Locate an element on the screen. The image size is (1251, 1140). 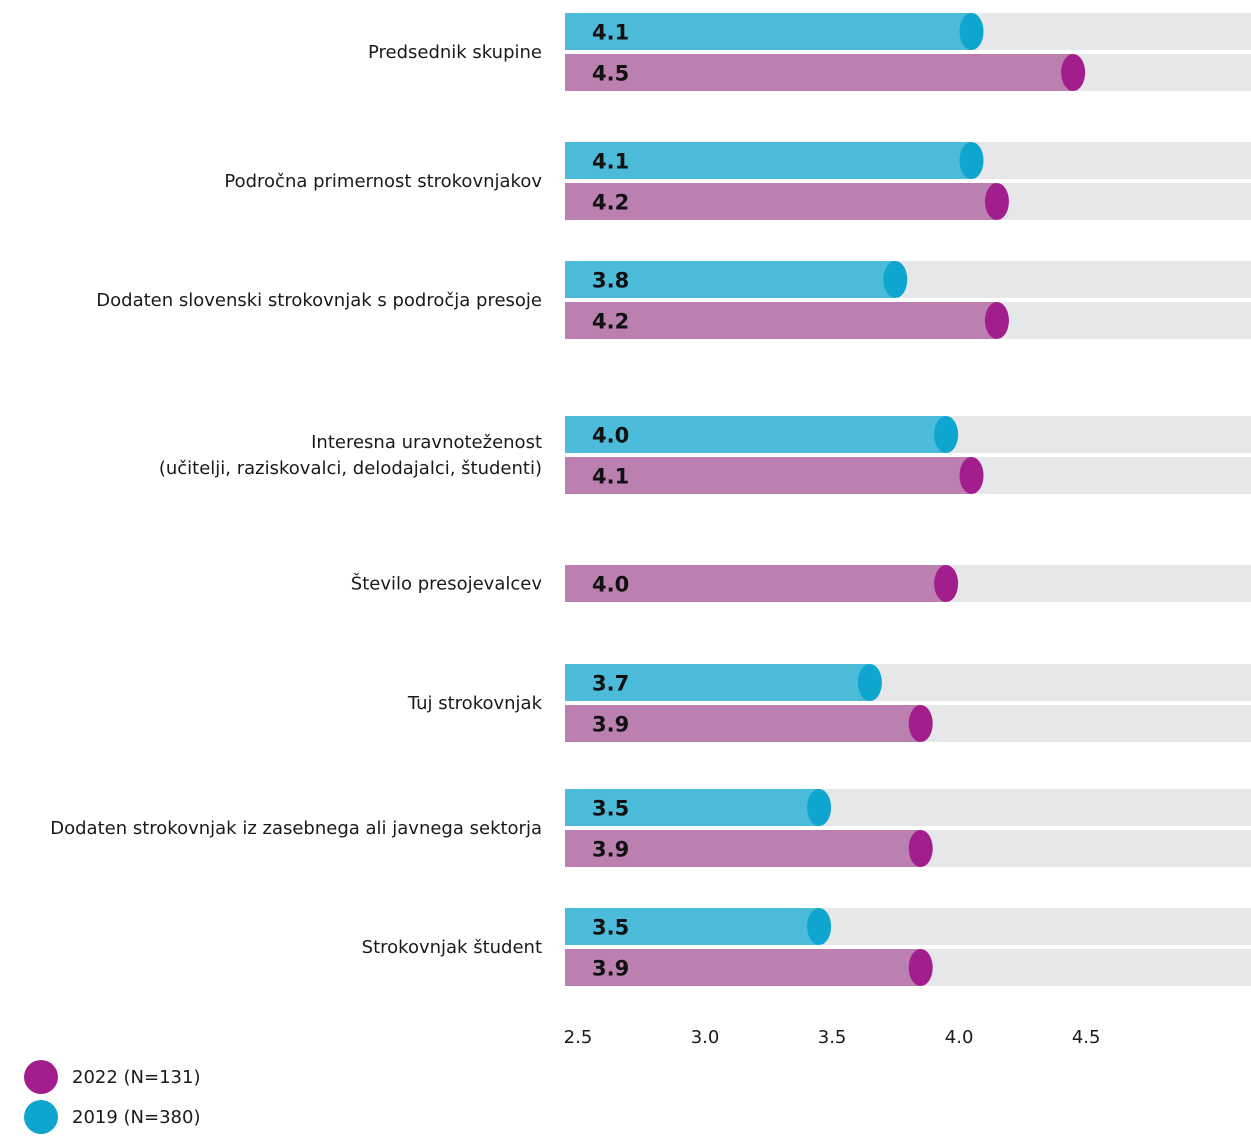
data-label: 3.8 is located at coordinates (610, 281).